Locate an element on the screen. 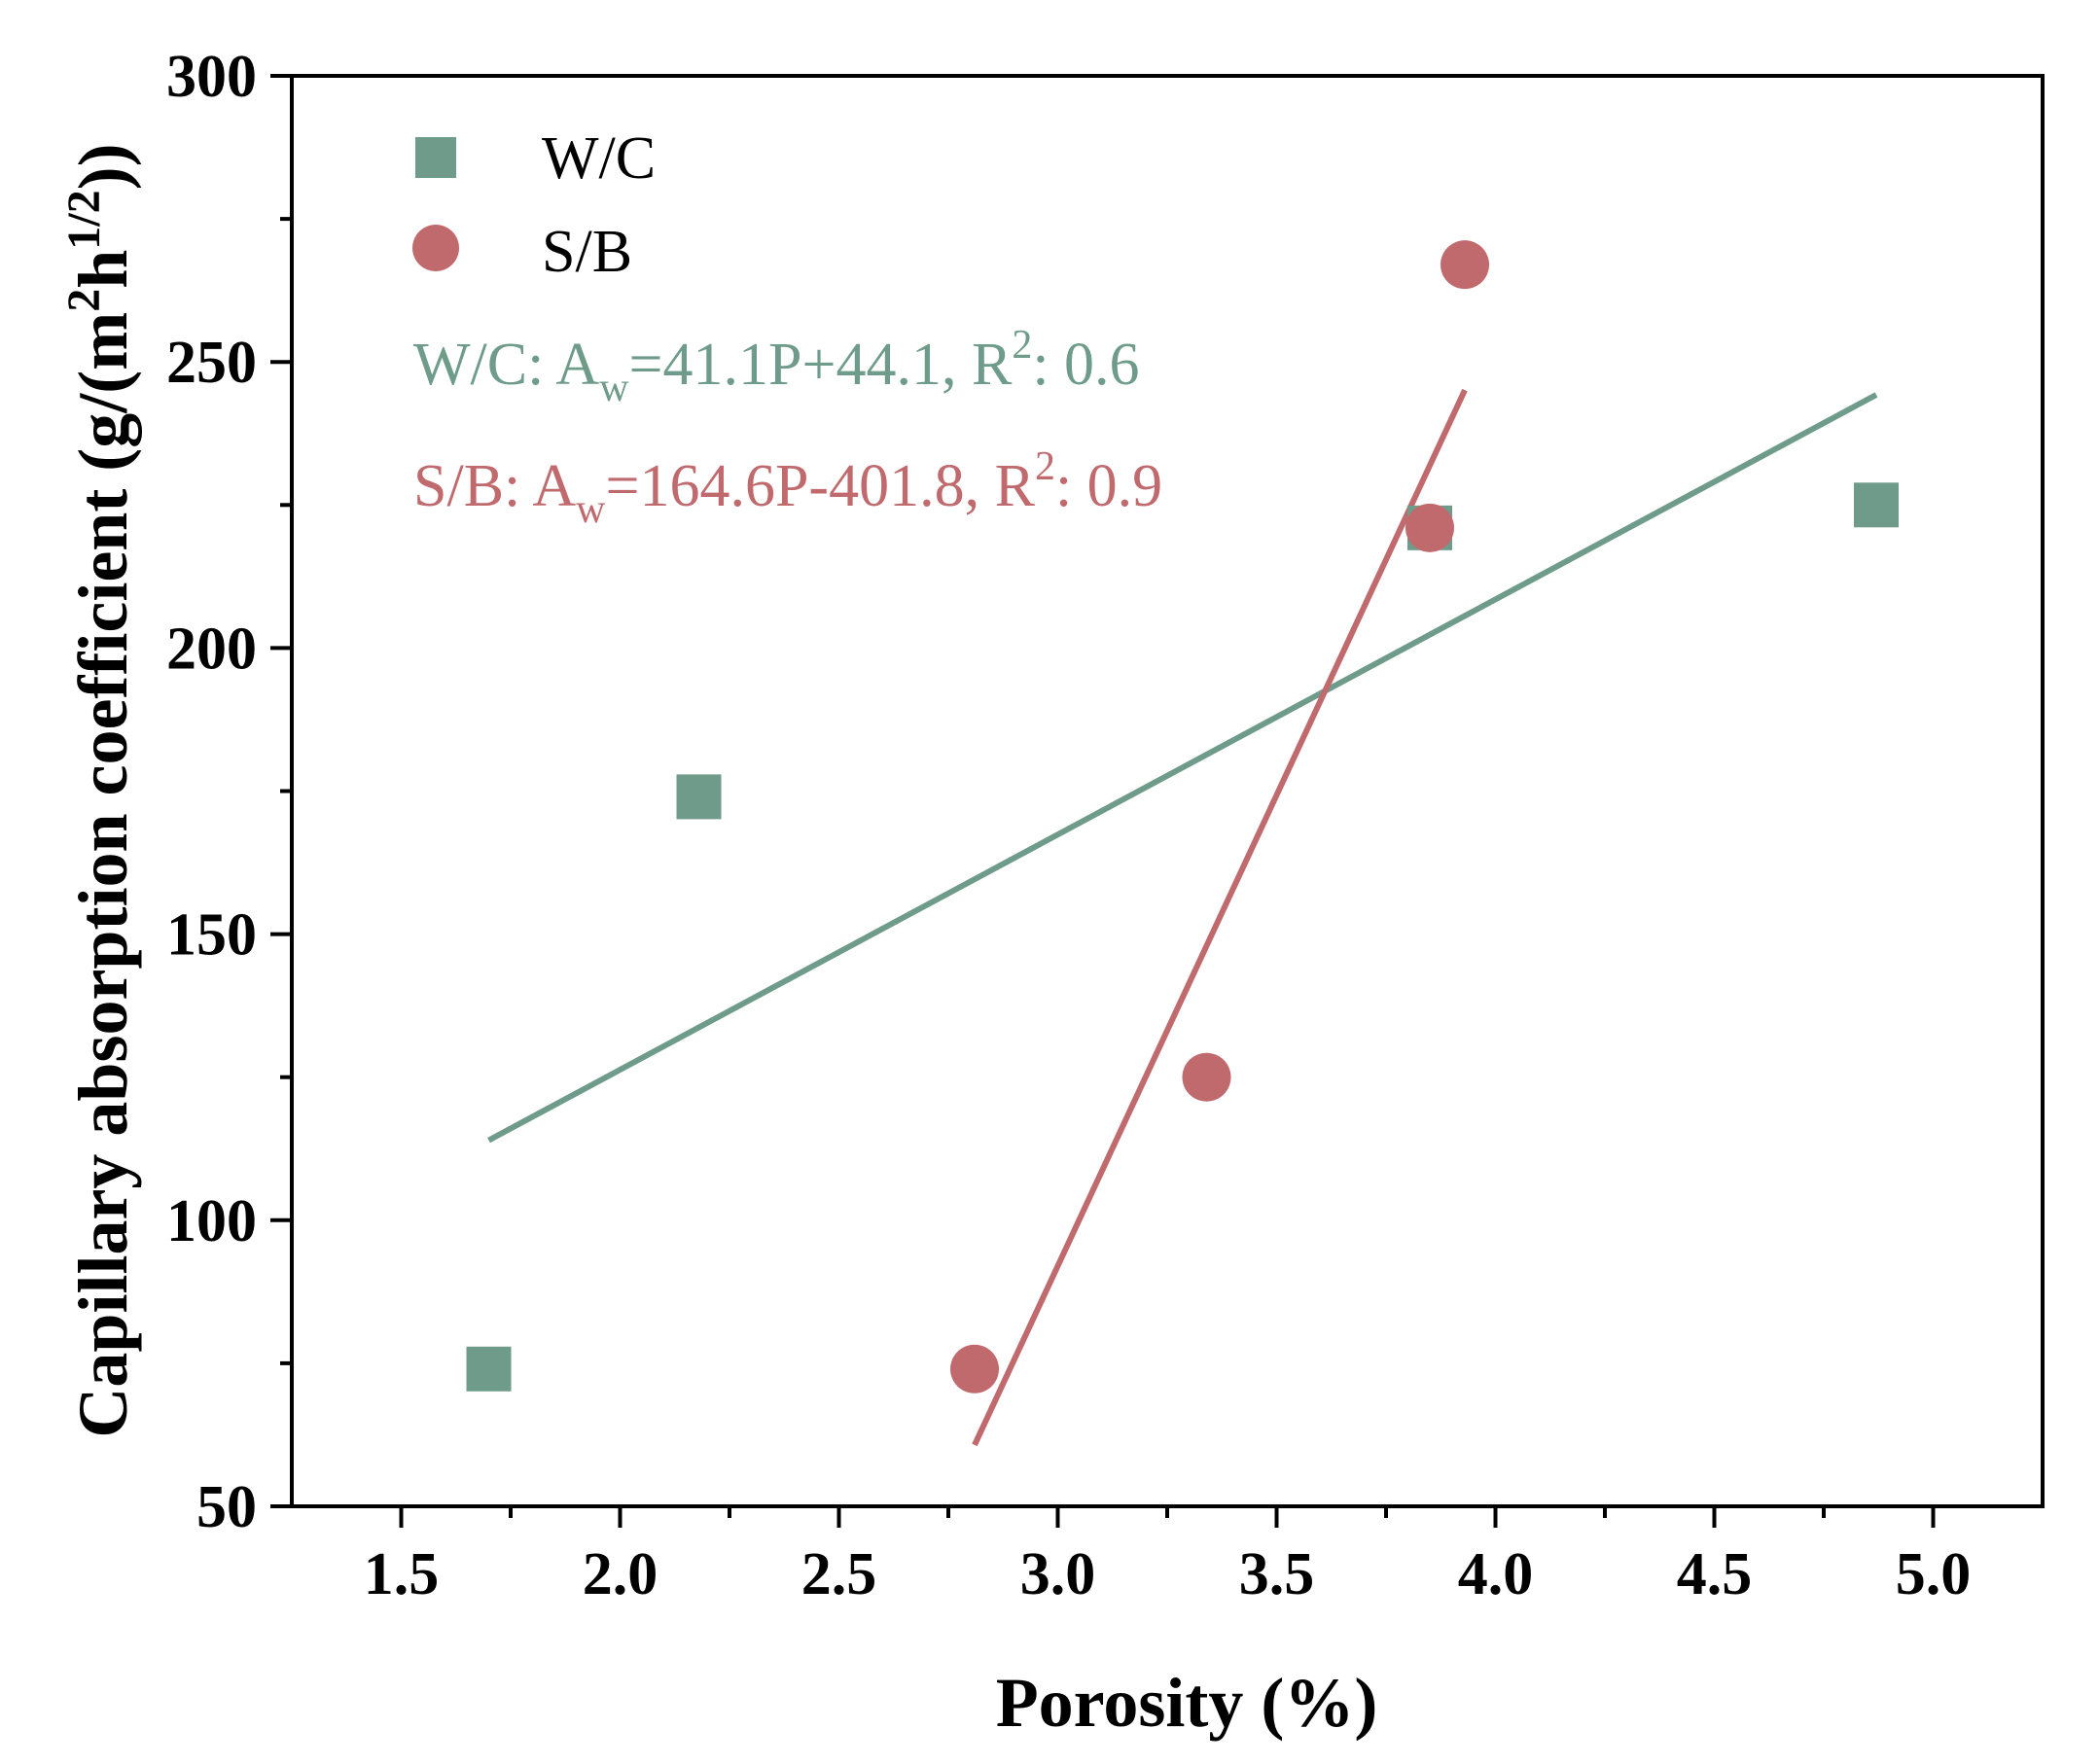  x-axis-title: Porosity (%) is located at coordinates (1187, 1703).